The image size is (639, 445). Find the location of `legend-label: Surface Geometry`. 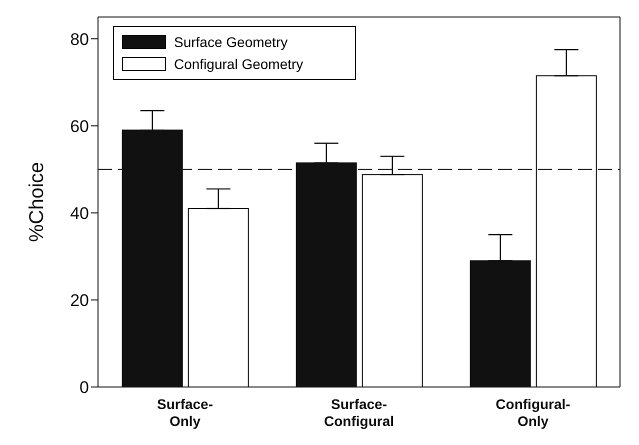

legend-label: Surface Geometry is located at coordinates (231, 42).